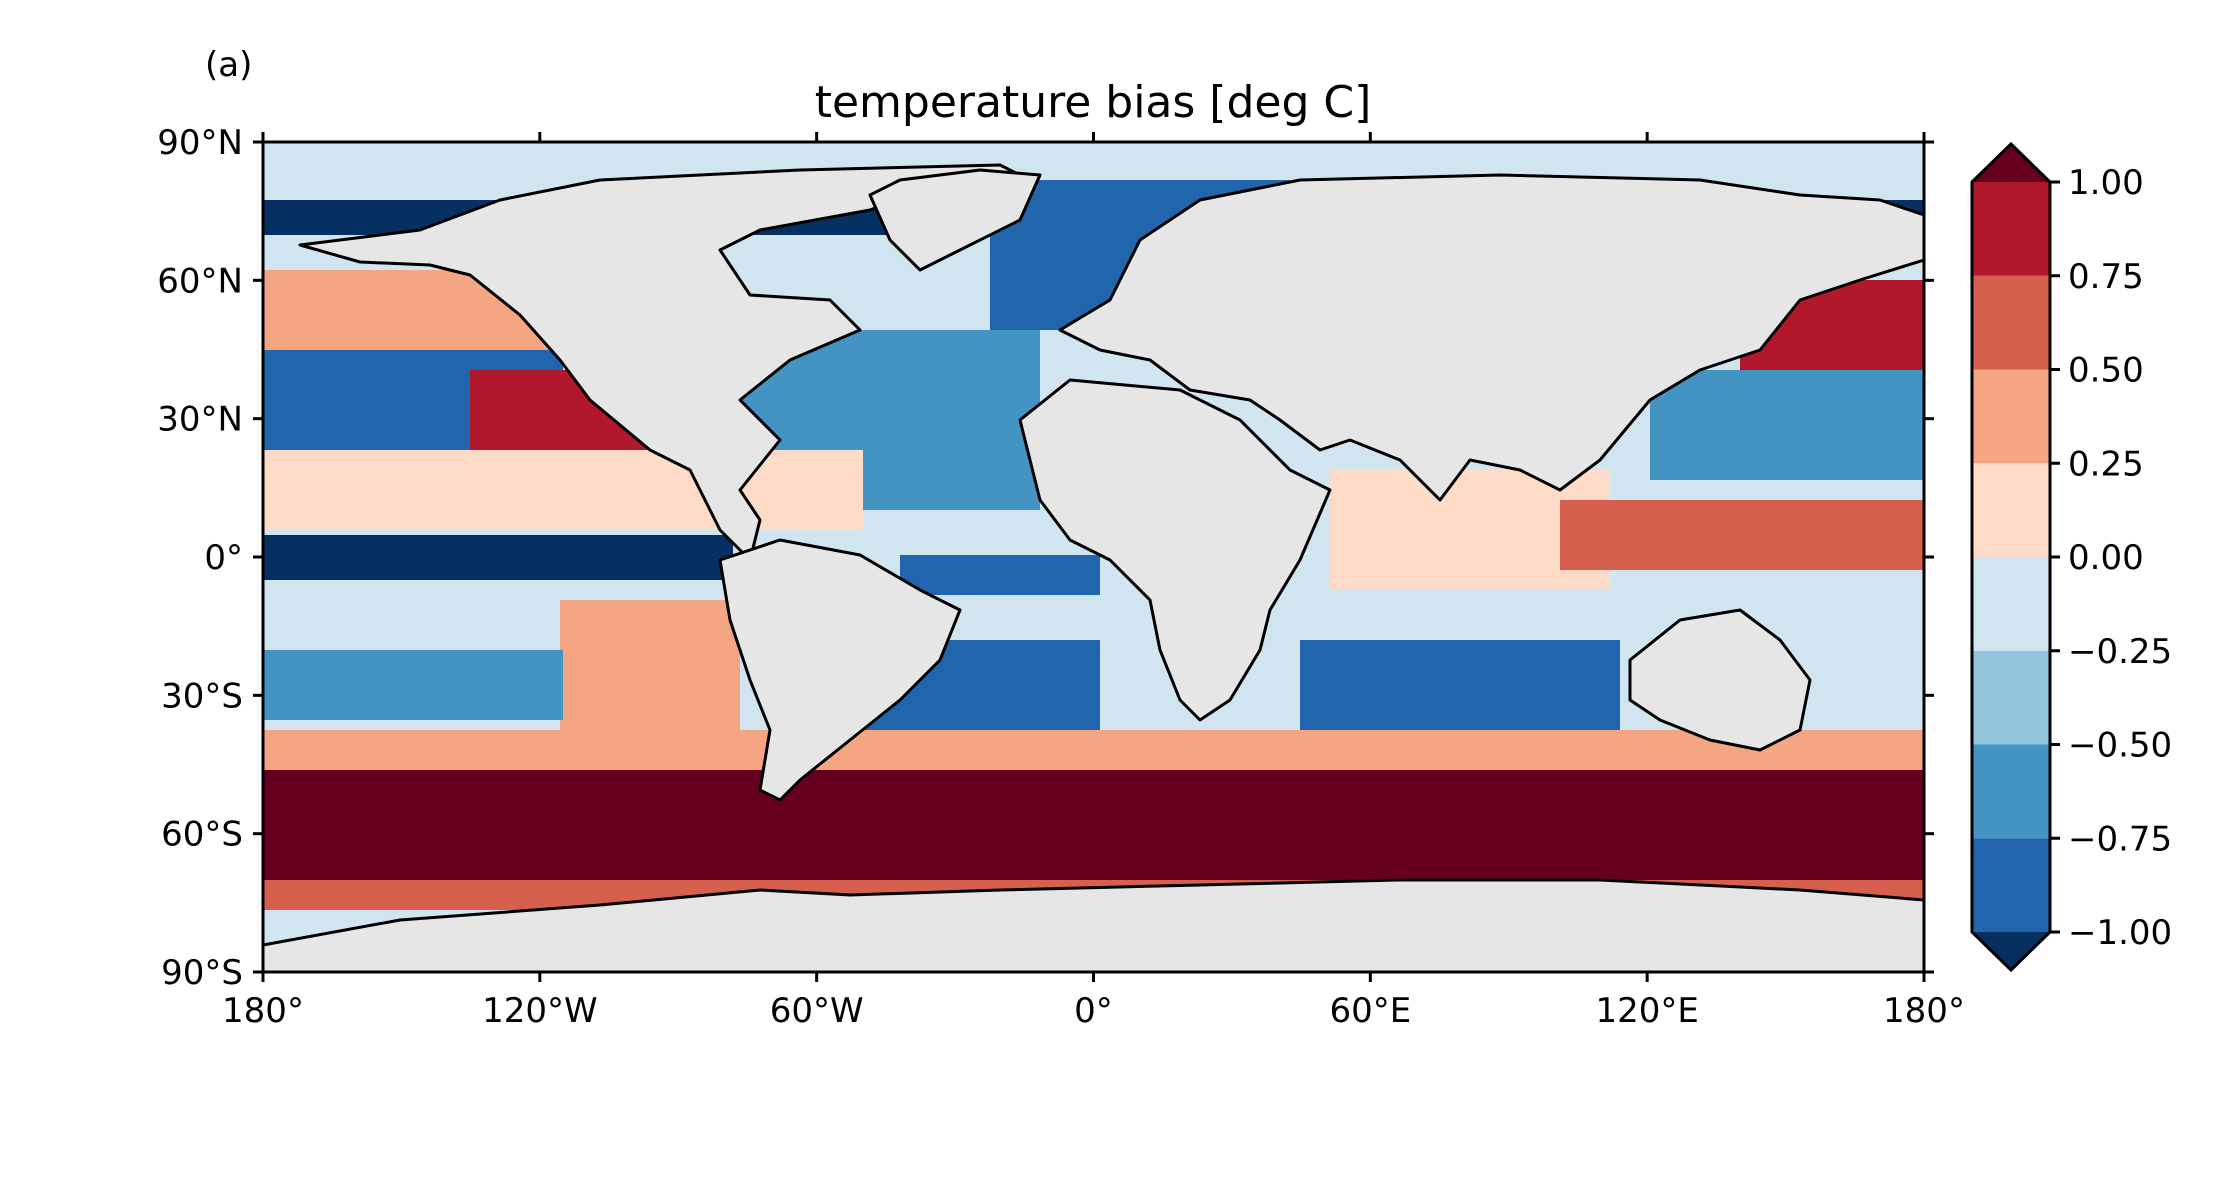 Image resolution: width=2225 pixels, height=1204 pixels. What do you see at coordinates (2011, 163) in the screenshot?
I see `colorbar-extend-max` at bounding box center [2011, 163].